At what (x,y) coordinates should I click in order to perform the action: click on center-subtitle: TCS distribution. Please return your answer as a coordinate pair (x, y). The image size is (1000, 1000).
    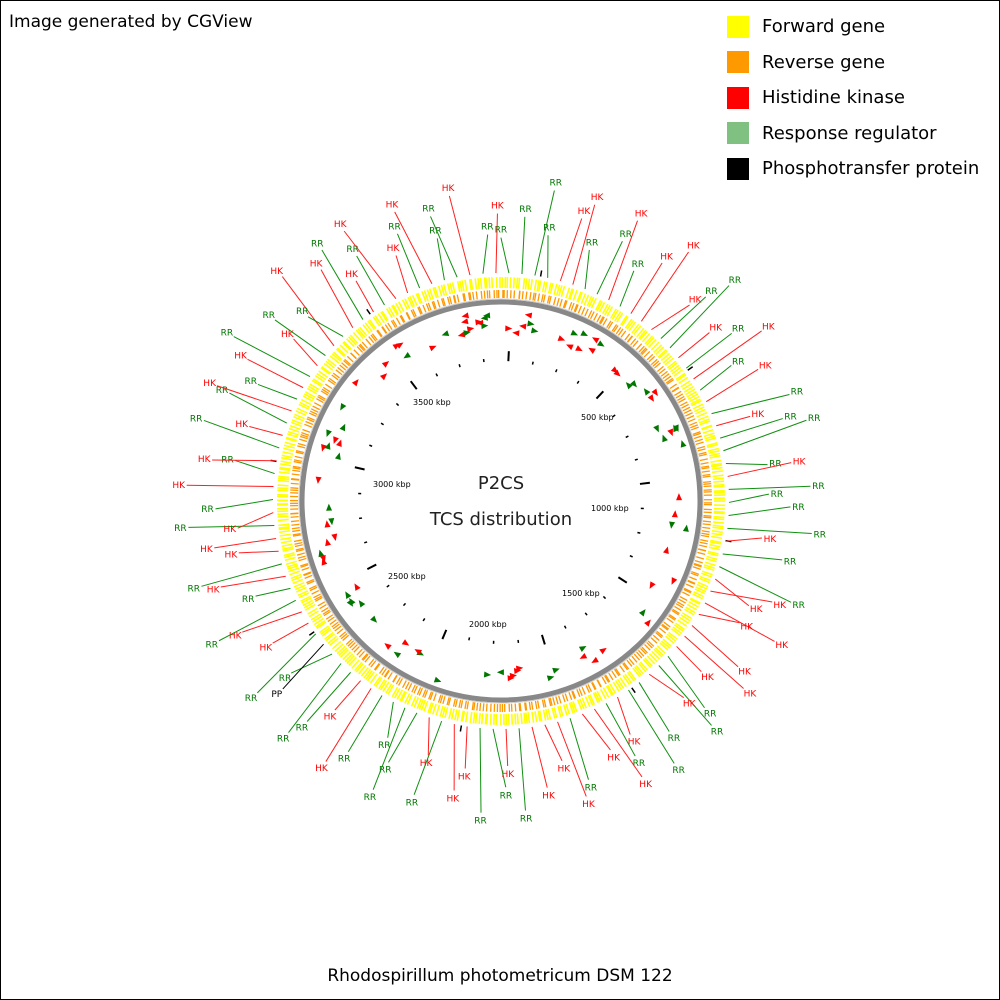
    Looking at the image, I should click on (500, 519).